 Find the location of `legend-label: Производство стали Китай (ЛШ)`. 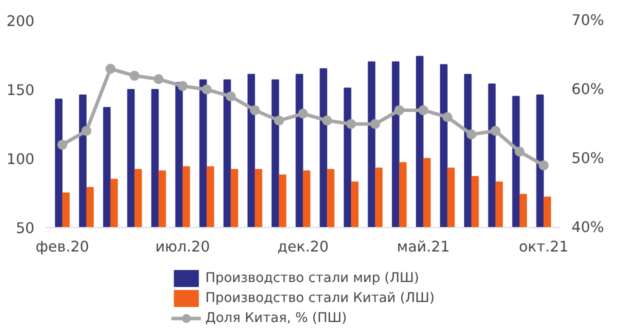

legend-label: Производство стали Китай (ЛШ) is located at coordinates (320, 298).